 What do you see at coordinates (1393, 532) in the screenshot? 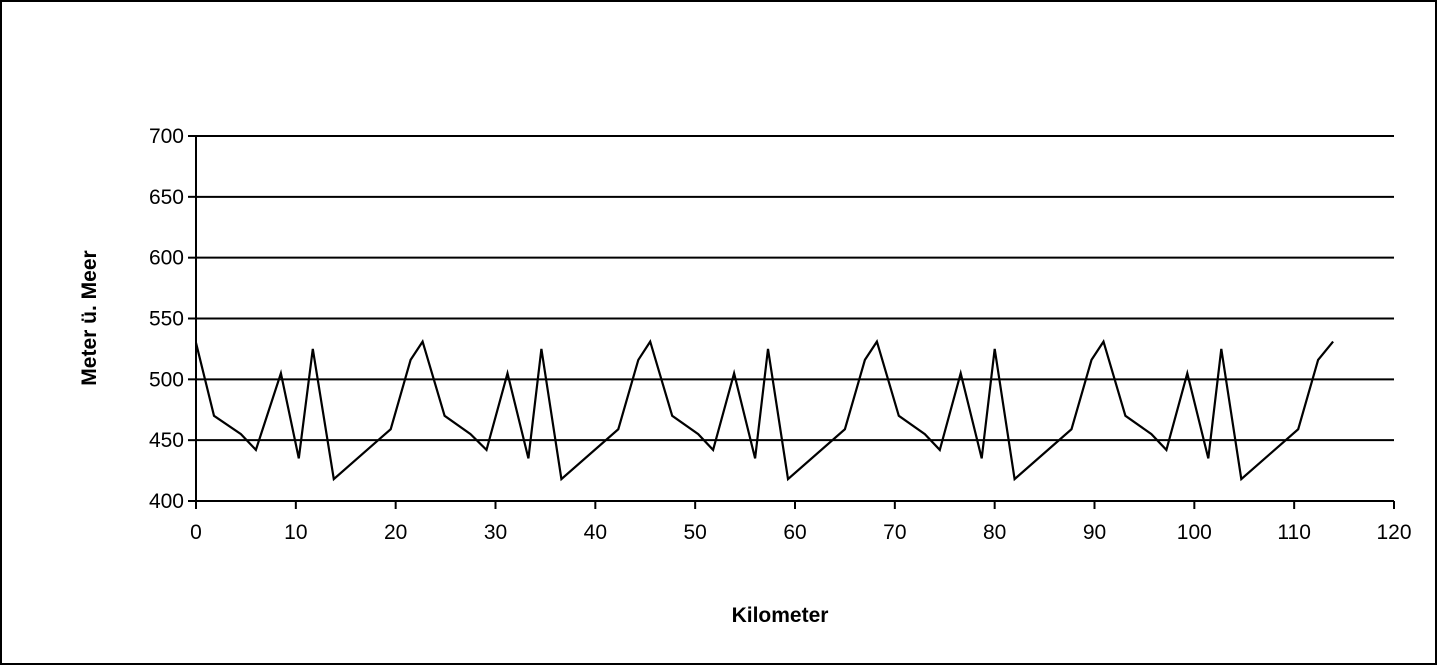
I see `x-tick-label: 120` at bounding box center [1393, 532].